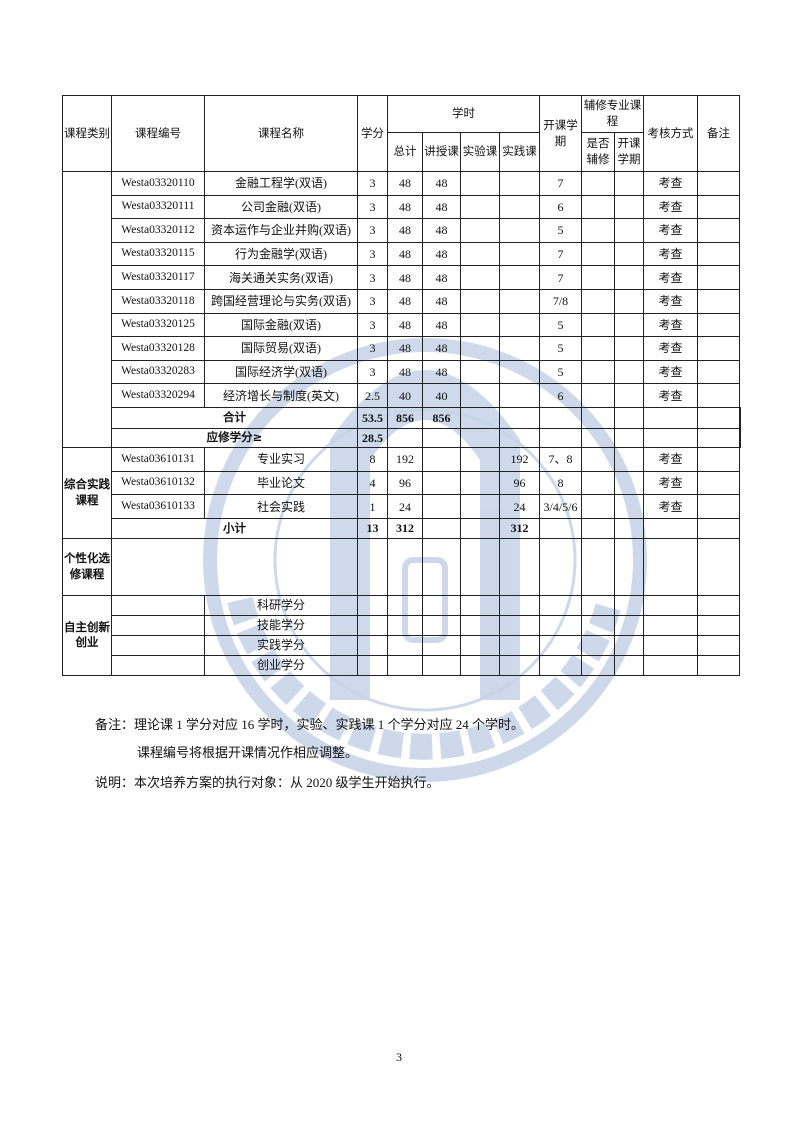  What do you see at coordinates (87, 309) in the screenshot?
I see `category-cell-elective` at bounding box center [87, 309].